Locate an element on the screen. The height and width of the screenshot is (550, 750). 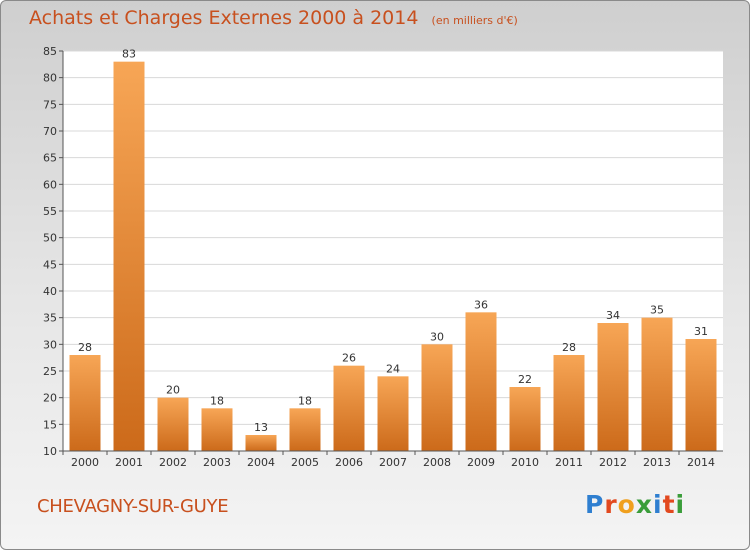
bar-2000 is located at coordinates (85, 403).